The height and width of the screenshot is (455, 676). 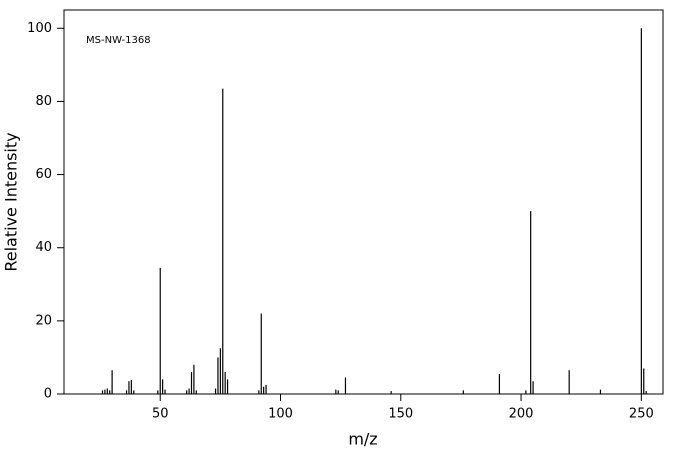 What do you see at coordinates (43, 174) in the screenshot?
I see `y-tick-label: 60` at bounding box center [43, 174].